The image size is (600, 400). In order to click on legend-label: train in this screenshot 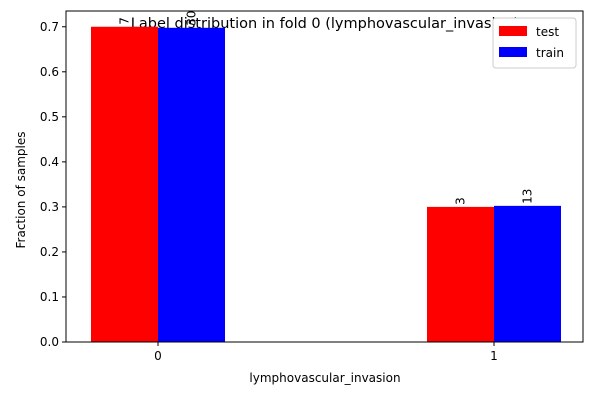, I will do `click(550, 53)`.